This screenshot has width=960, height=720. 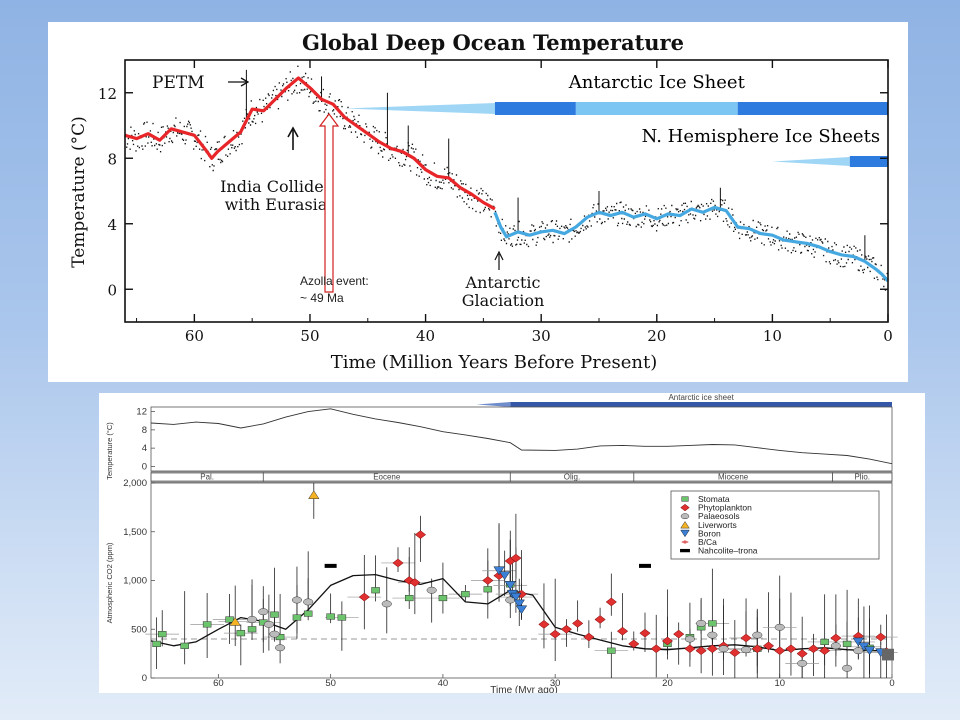 What do you see at coordinates (334, 281) in the screenshot?
I see `annotation-line: Azolla event:` at bounding box center [334, 281].